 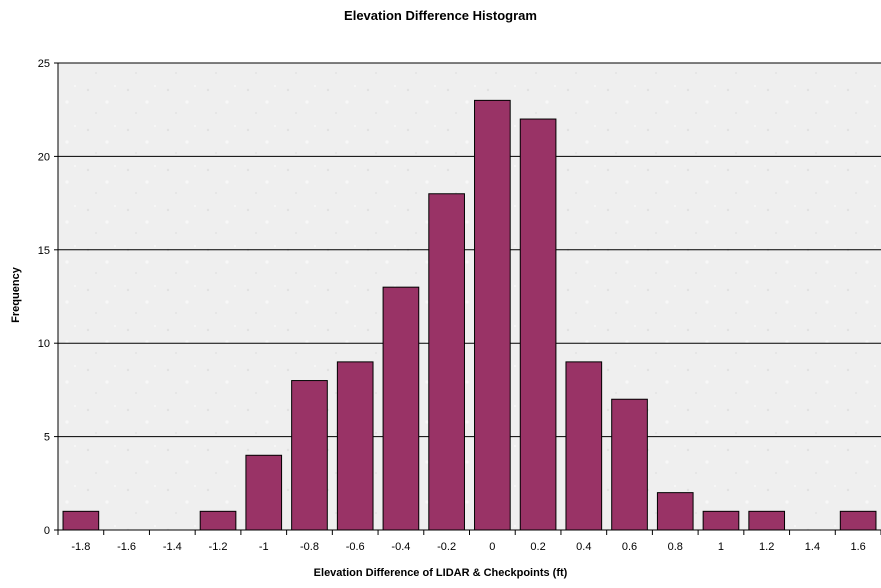 What do you see at coordinates (126, 547) in the screenshot?
I see `x-tick-label: -1.6` at bounding box center [126, 547].